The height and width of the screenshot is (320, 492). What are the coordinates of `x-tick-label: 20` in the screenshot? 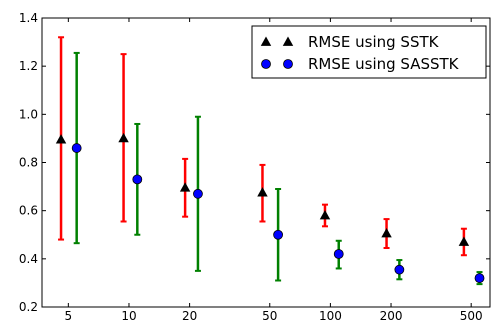 It's located at (189, 314).